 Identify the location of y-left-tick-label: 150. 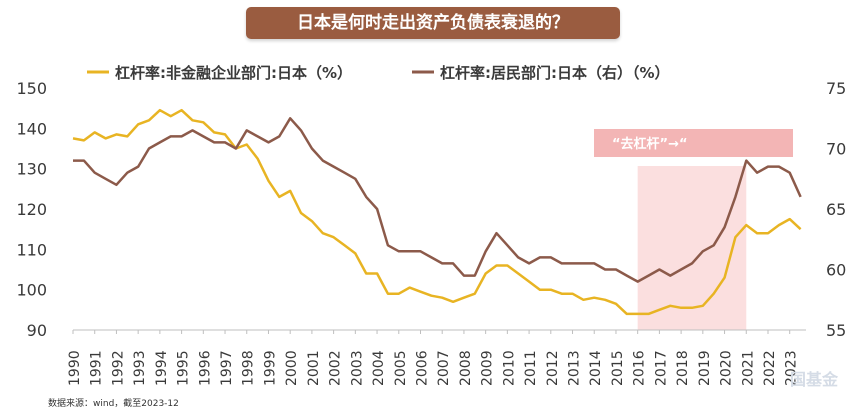
(31, 88).